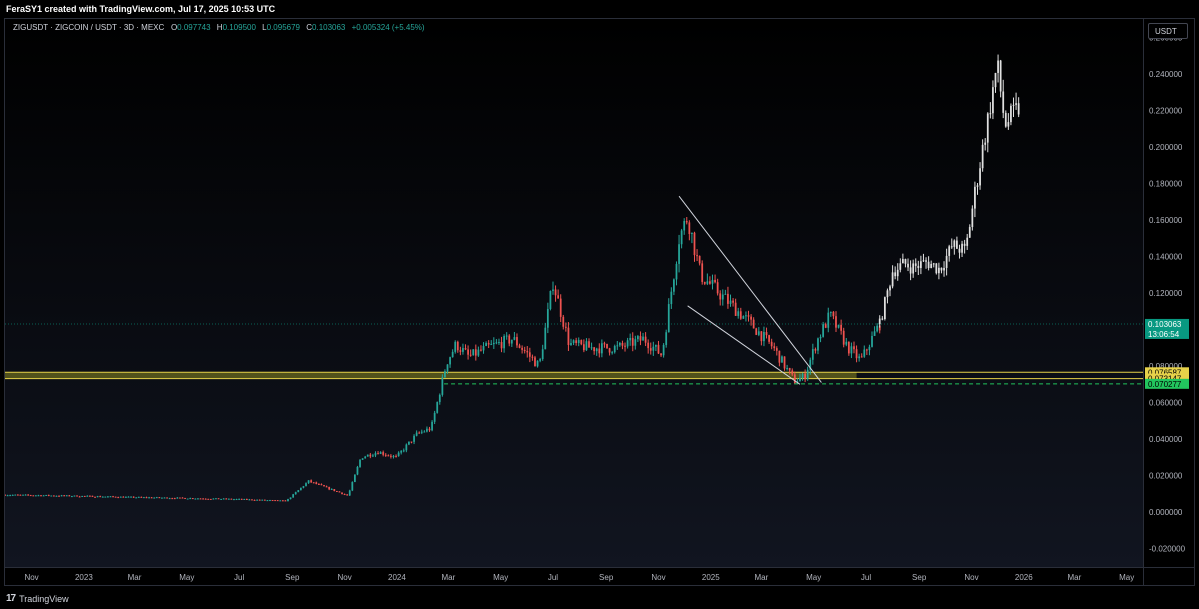  I want to click on x-tick-label: Nov, so click(31, 577).